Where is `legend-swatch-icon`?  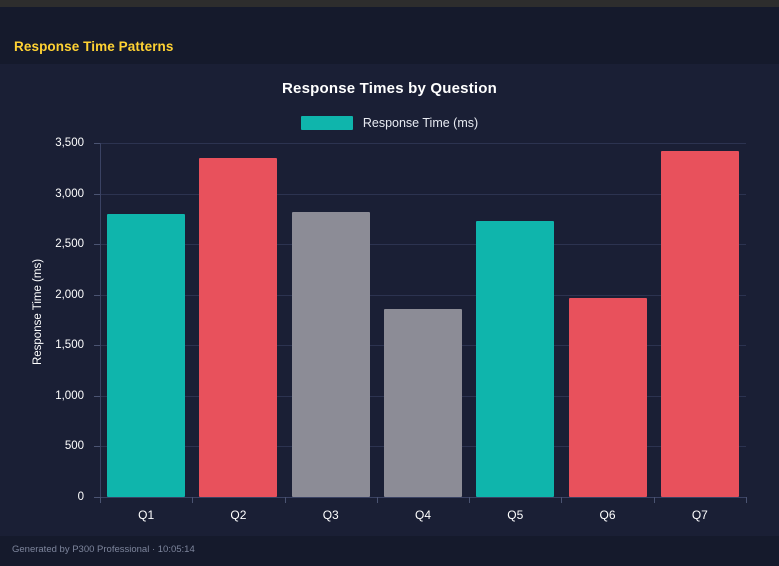
legend-swatch-icon is located at coordinates (326, 123).